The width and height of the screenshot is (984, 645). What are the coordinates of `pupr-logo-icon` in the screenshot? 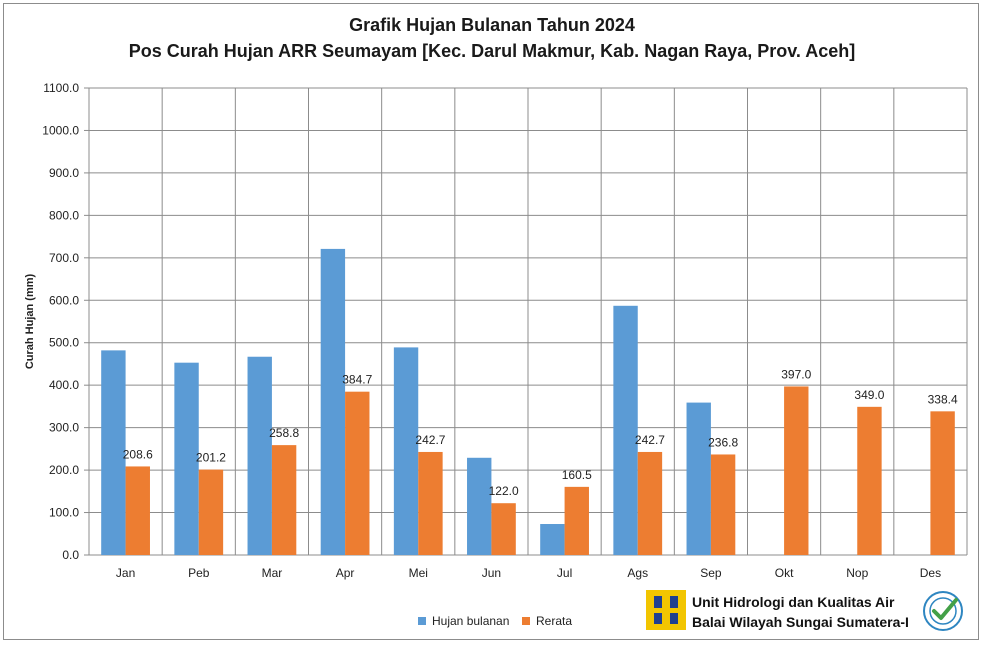 It's located at (666, 610).